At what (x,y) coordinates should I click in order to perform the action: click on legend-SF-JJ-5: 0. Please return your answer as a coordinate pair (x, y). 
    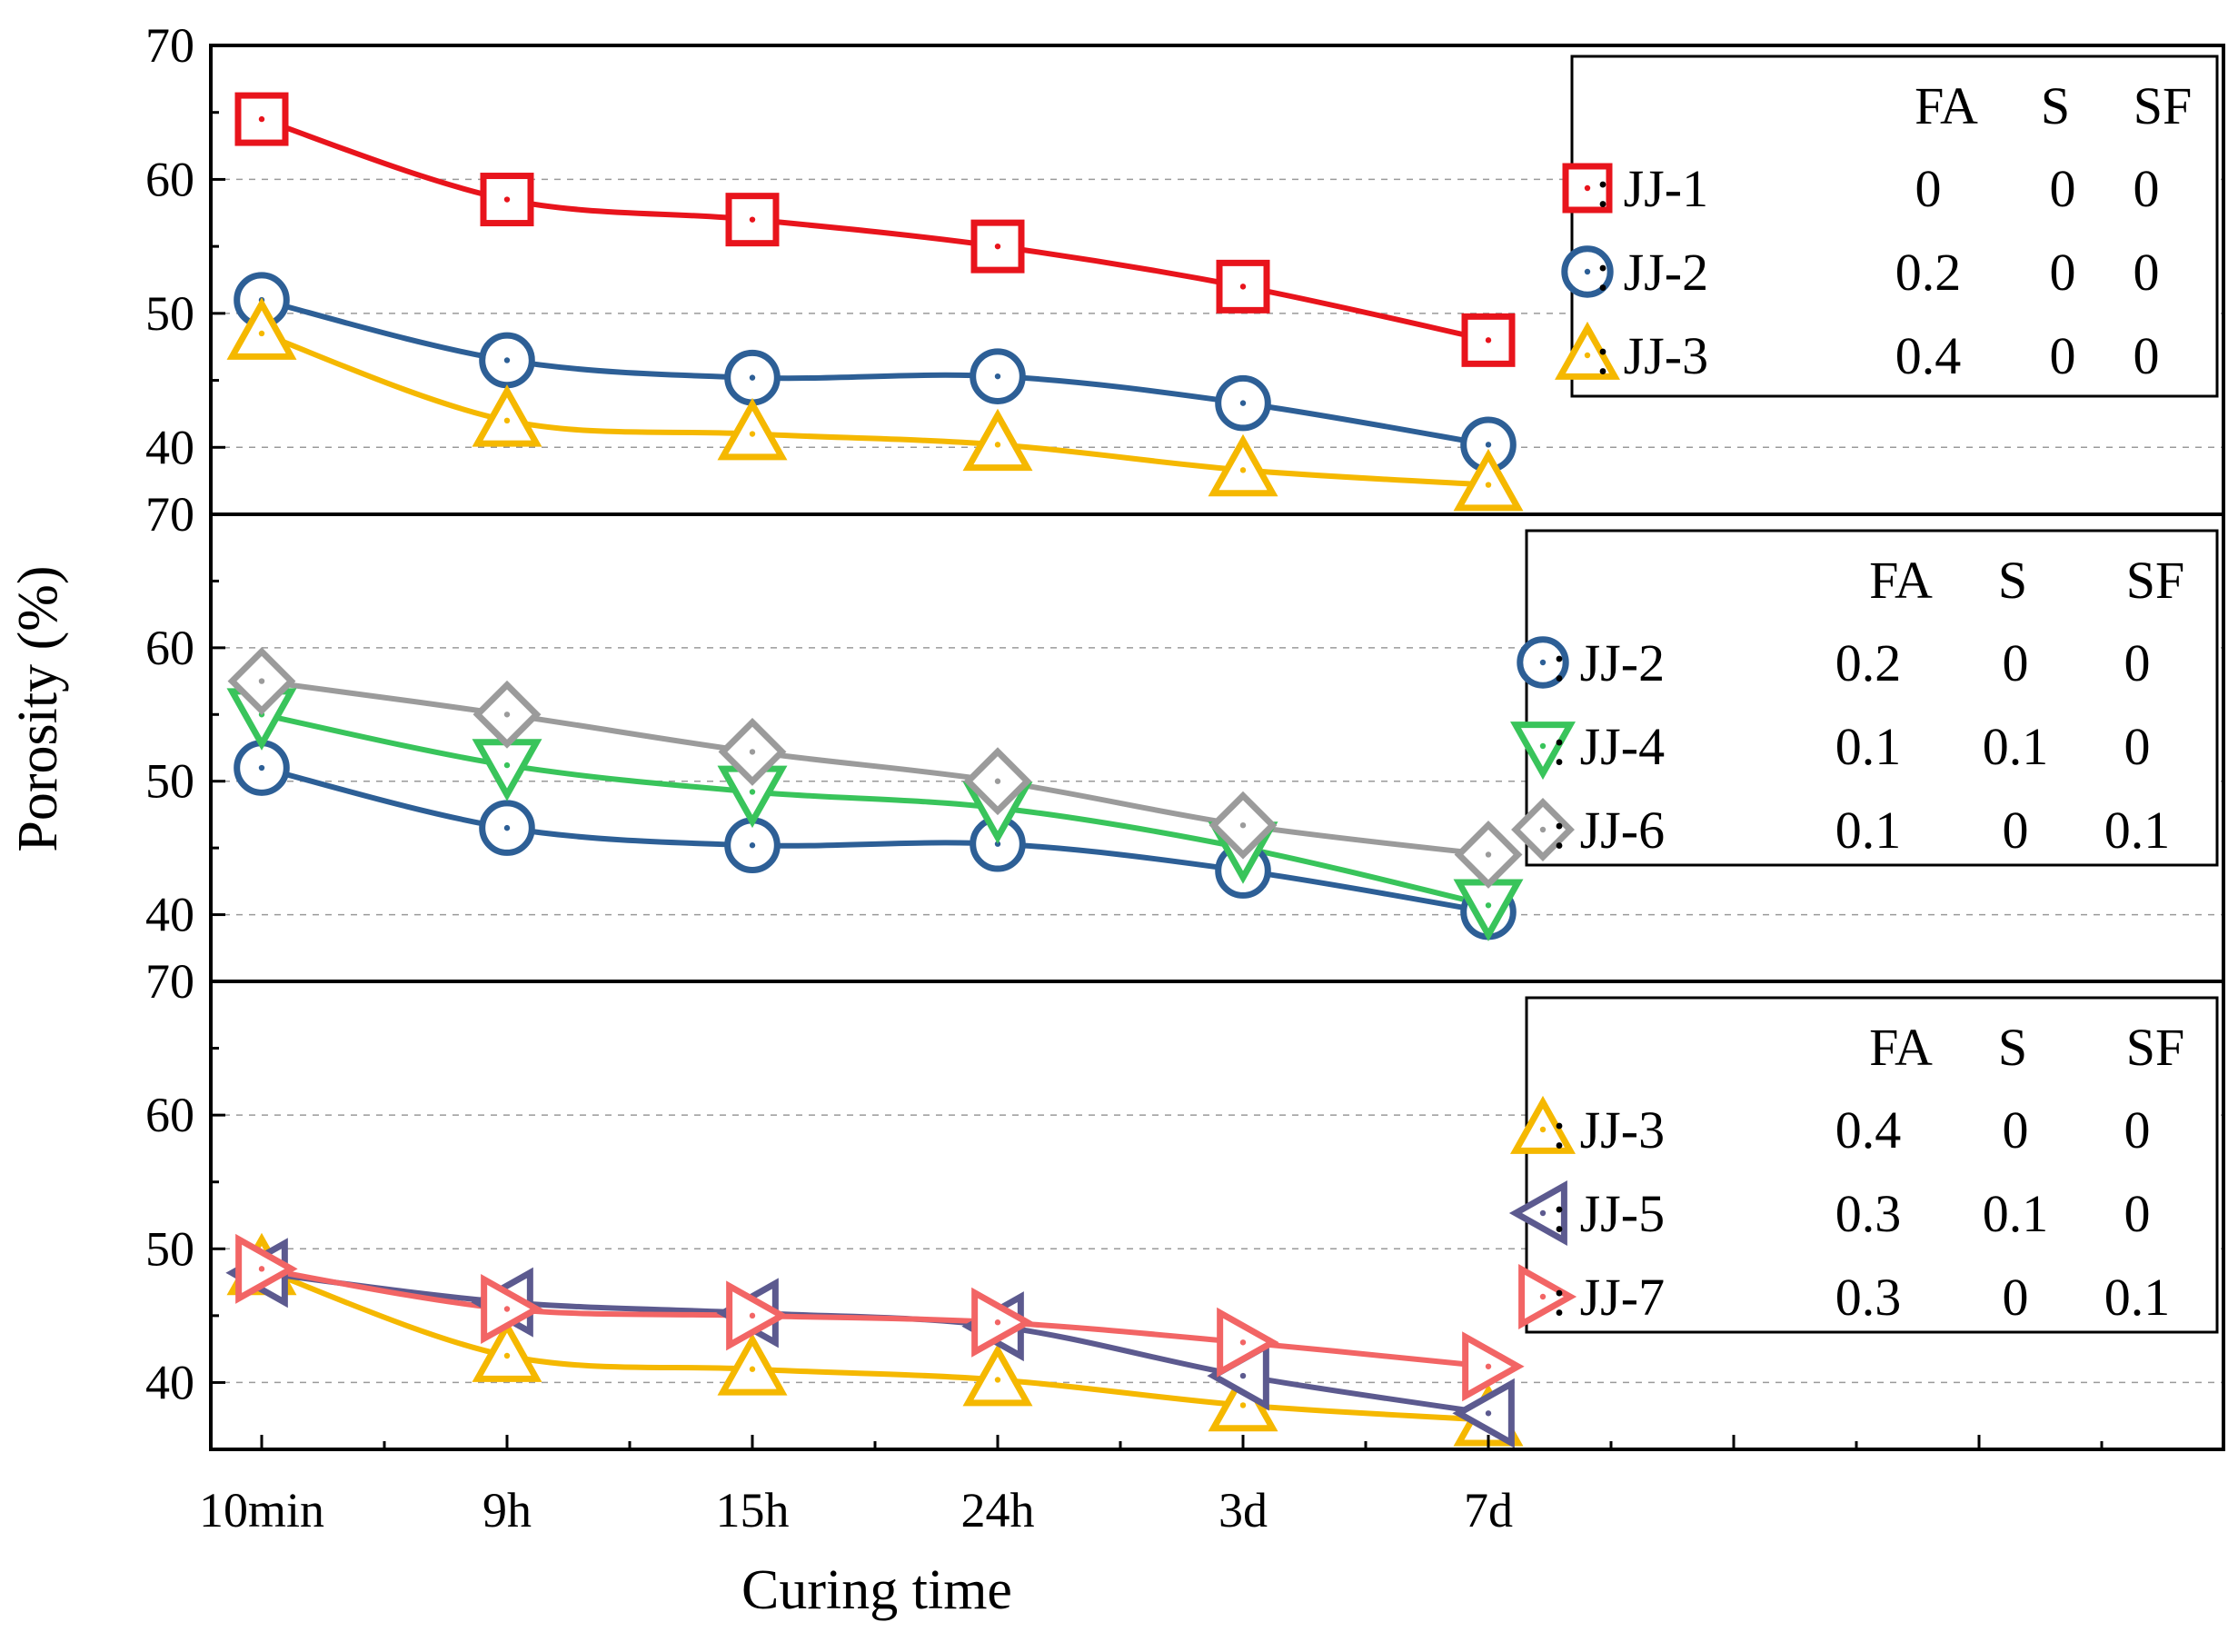
    Looking at the image, I should click on (2137, 1213).